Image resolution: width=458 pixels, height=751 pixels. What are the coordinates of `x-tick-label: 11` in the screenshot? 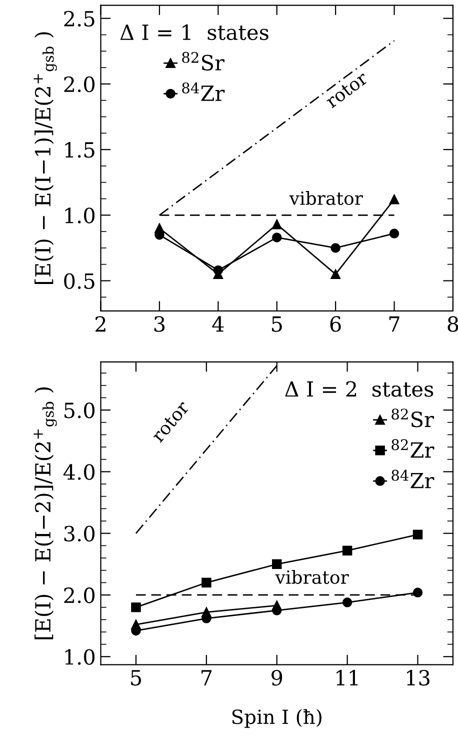 It's located at (347, 678).